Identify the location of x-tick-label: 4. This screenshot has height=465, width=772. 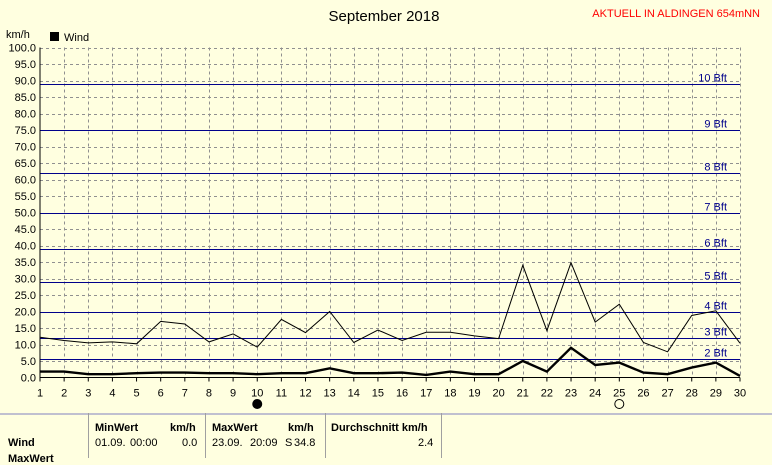
(112, 394).